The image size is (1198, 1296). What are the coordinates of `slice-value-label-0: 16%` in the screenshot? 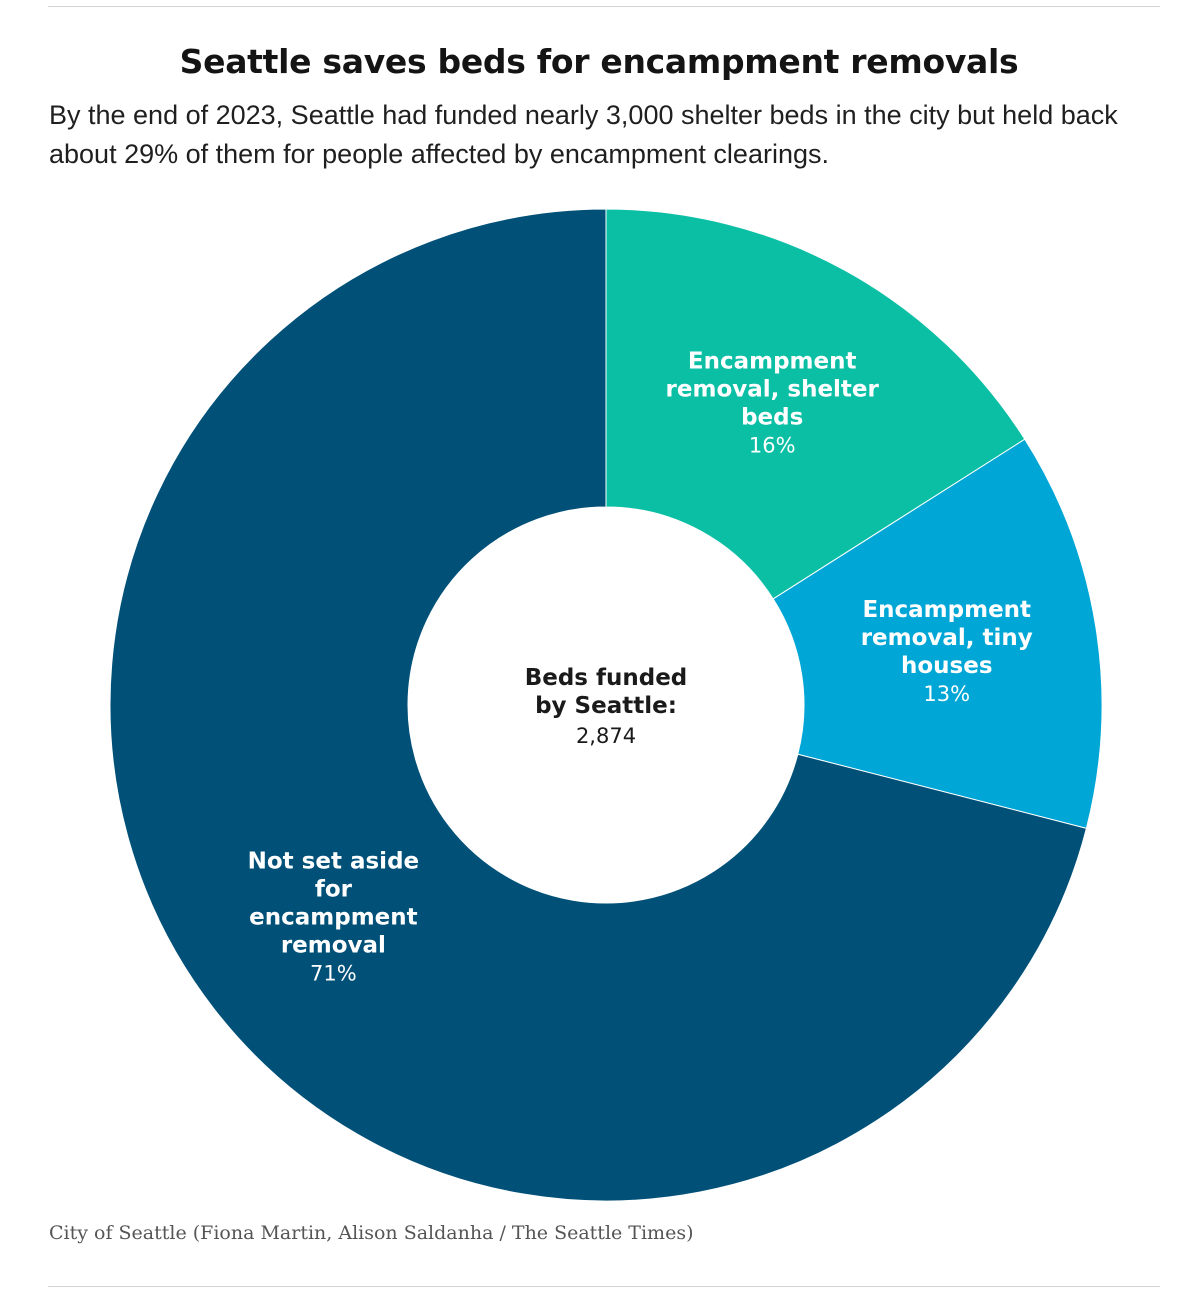 It's located at (772, 446).